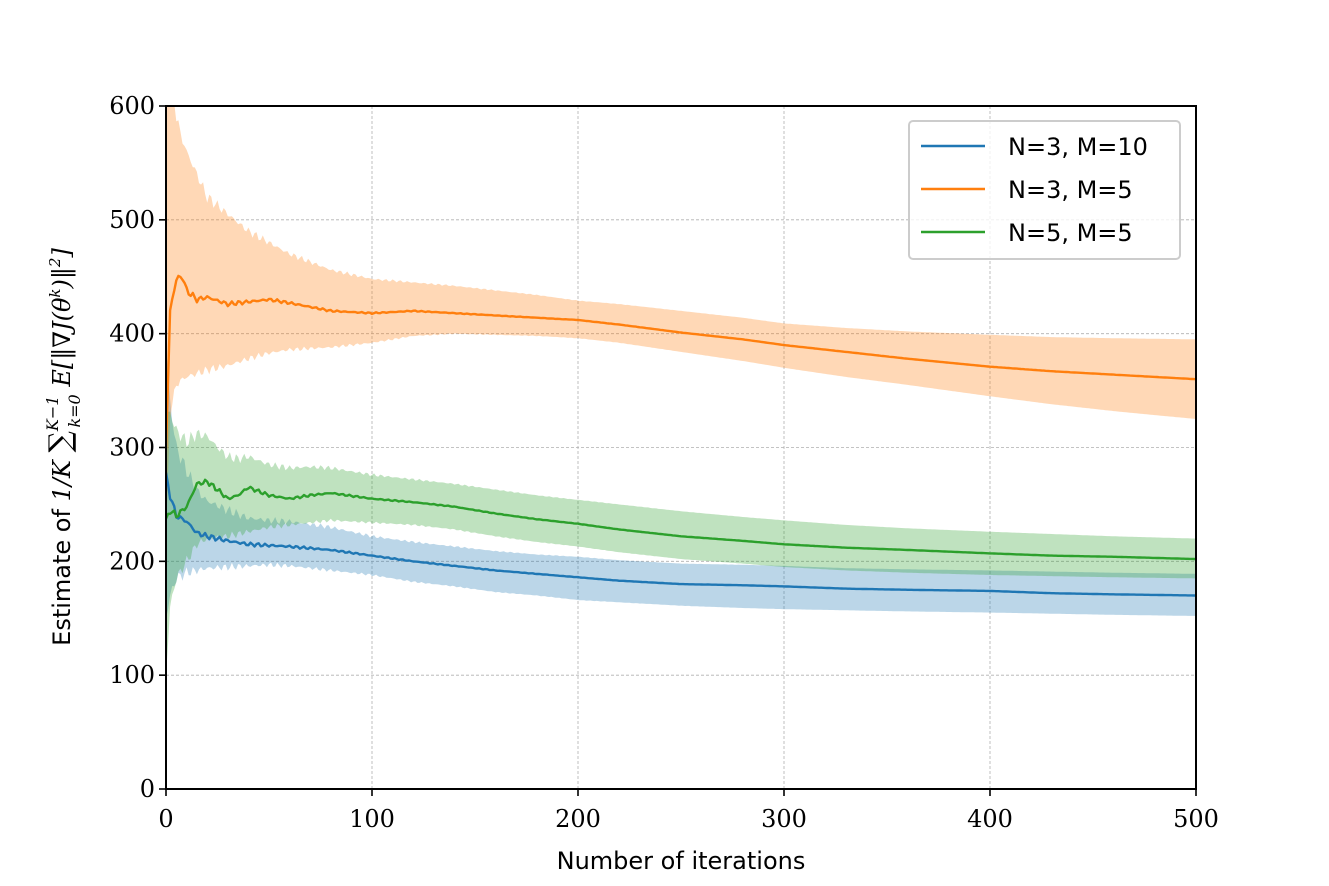  I want to click on x-tick-label: 0, so click(165, 819).